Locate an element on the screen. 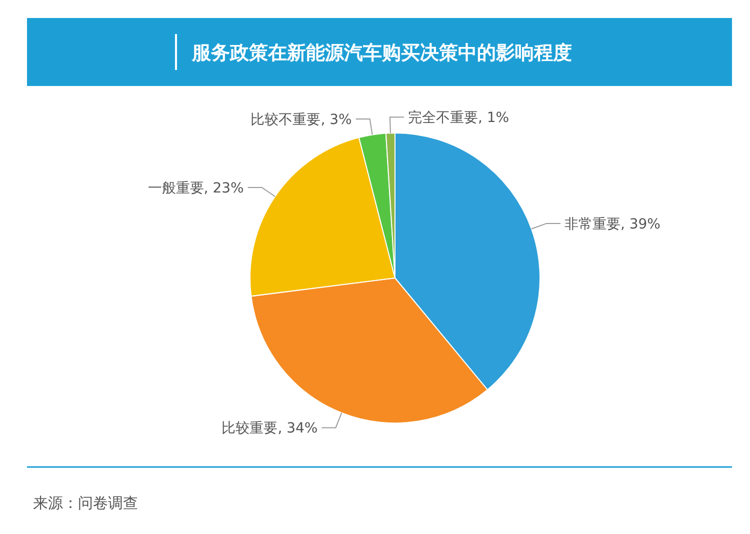 This screenshot has width=750, height=534. slice-label: 一般重要, 23% is located at coordinates (196, 188).